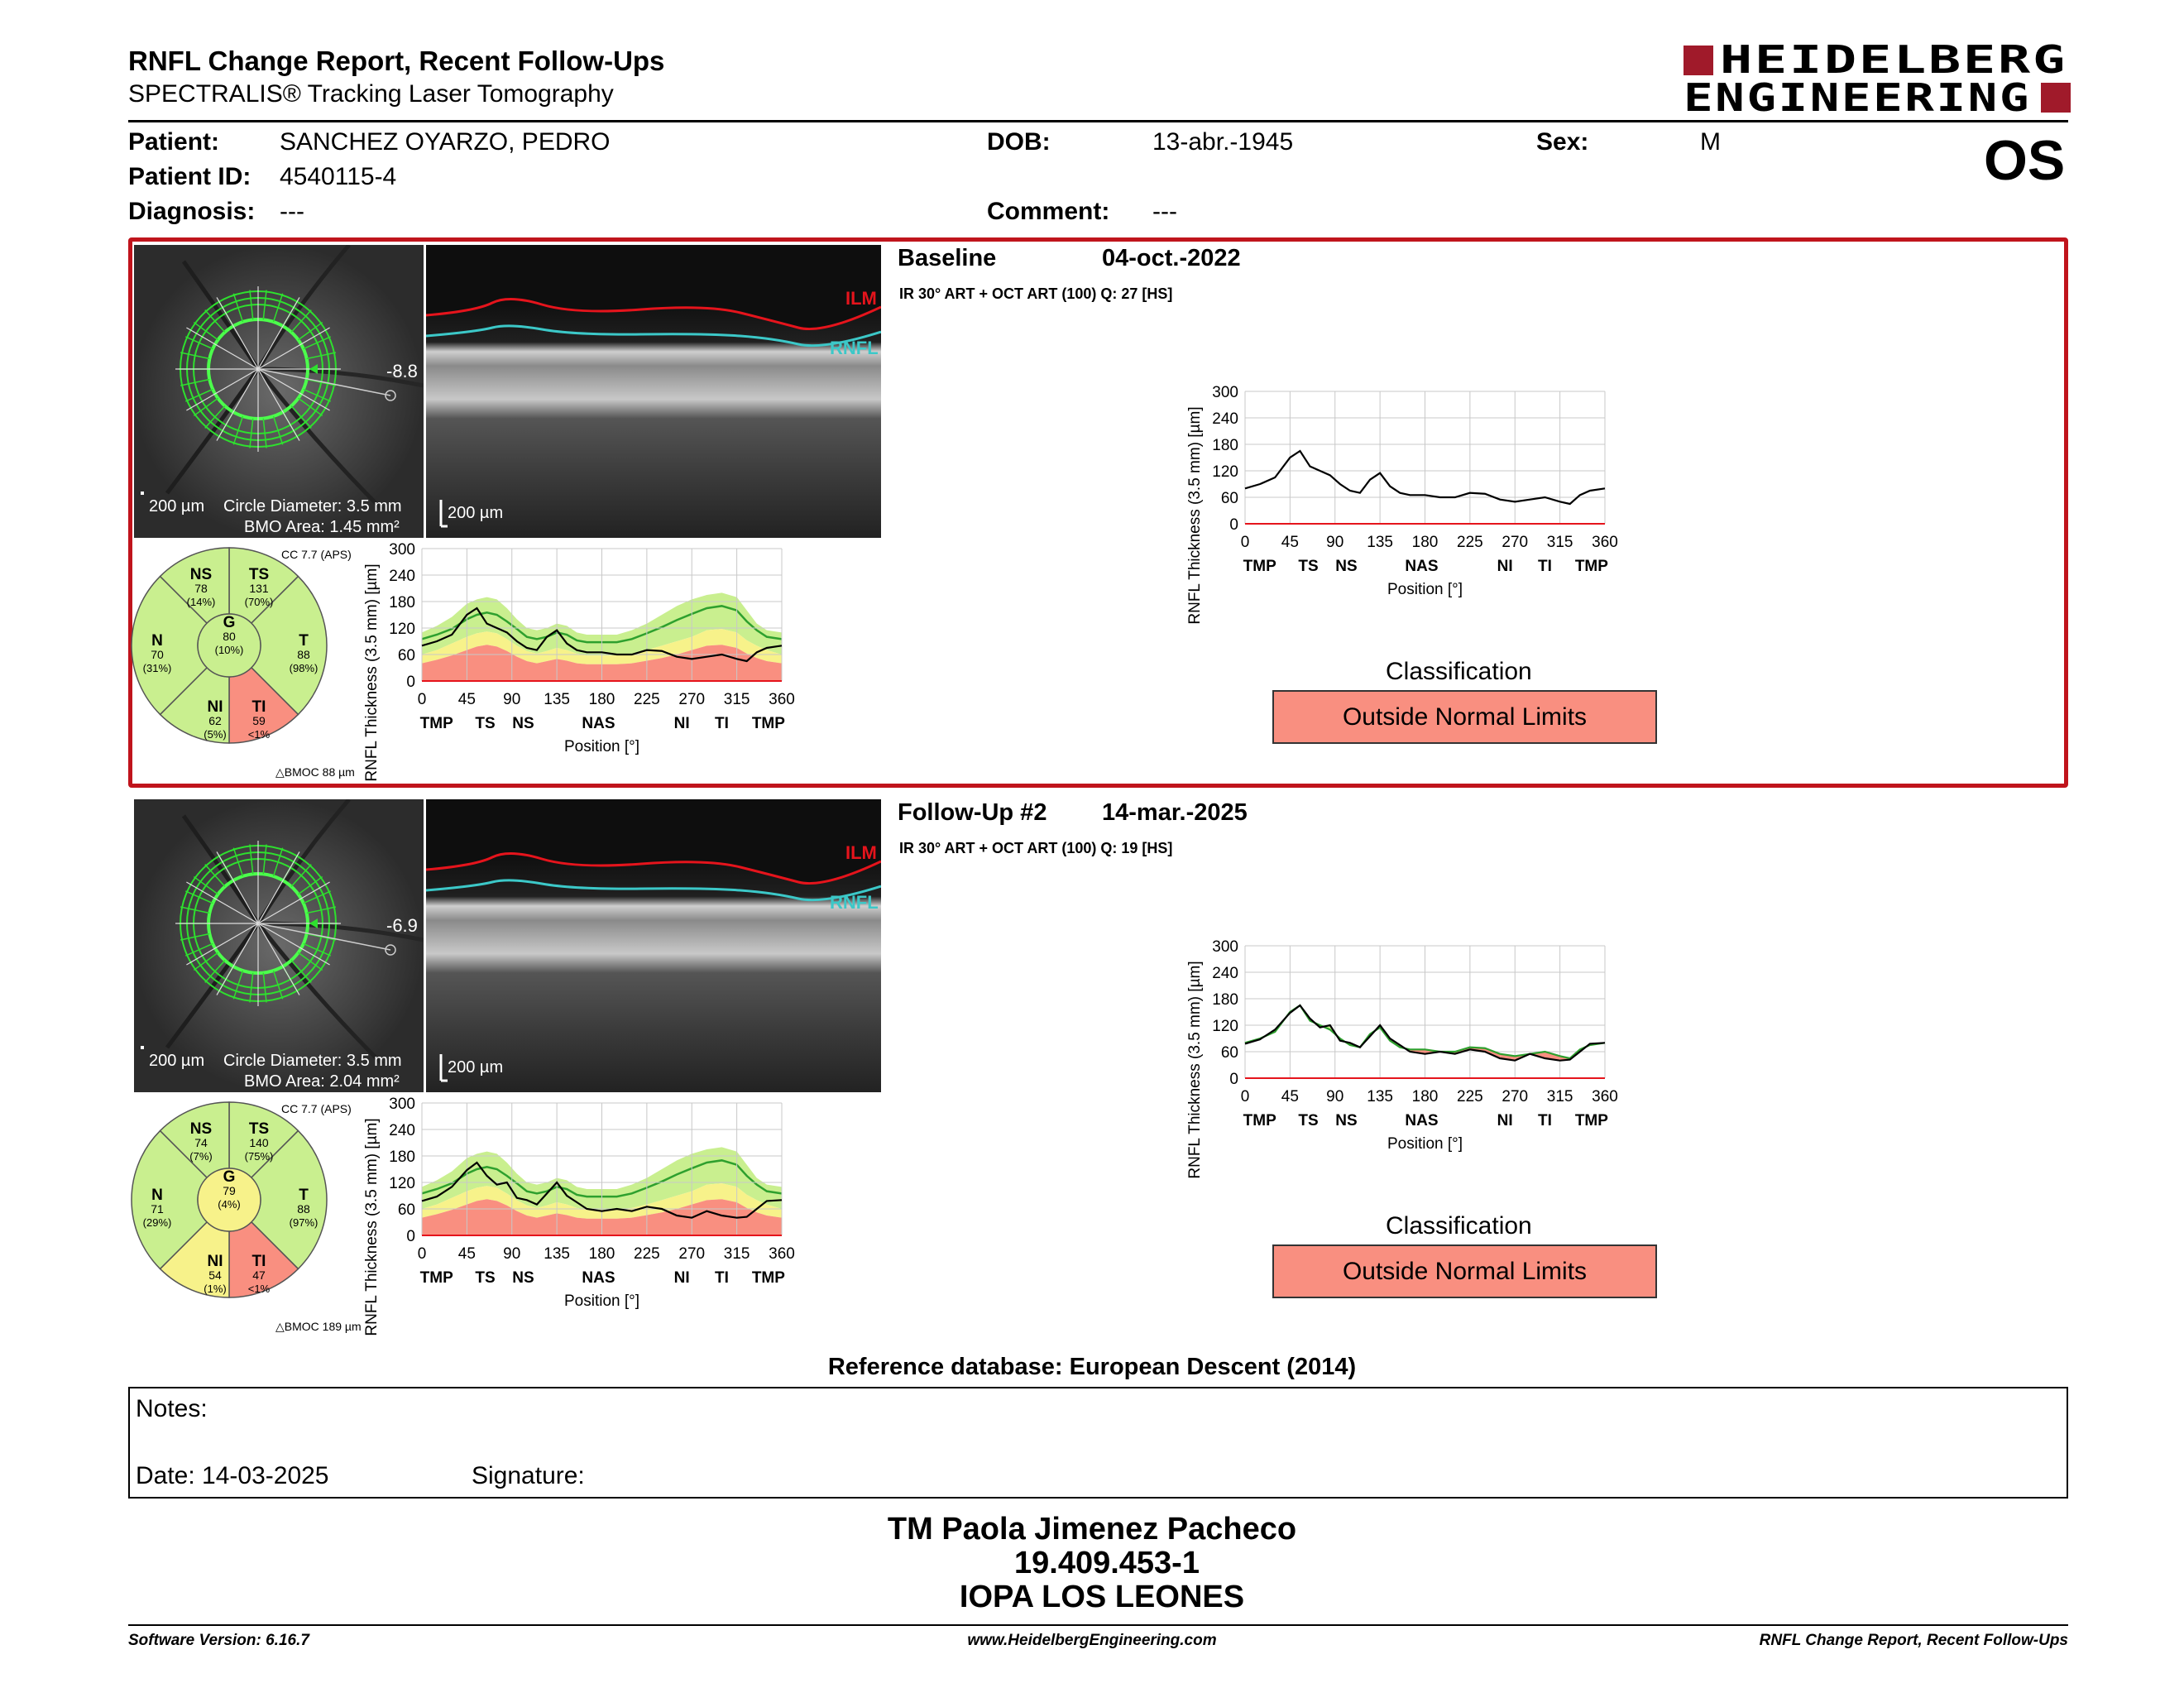  What do you see at coordinates (557, 1254) in the screenshot?
I see `x-tick-label: 135` at bounding box center [557, 1254].